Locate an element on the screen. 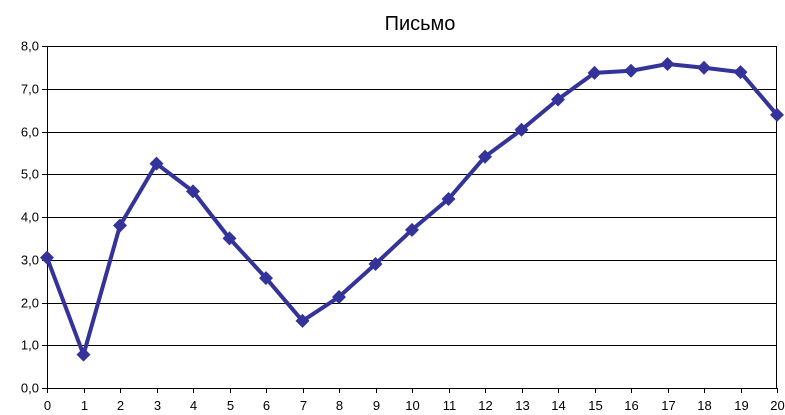 This screenshot has width=785, height=415. y-tick-label-4: 4,0 is located at coordinates (30, 217).